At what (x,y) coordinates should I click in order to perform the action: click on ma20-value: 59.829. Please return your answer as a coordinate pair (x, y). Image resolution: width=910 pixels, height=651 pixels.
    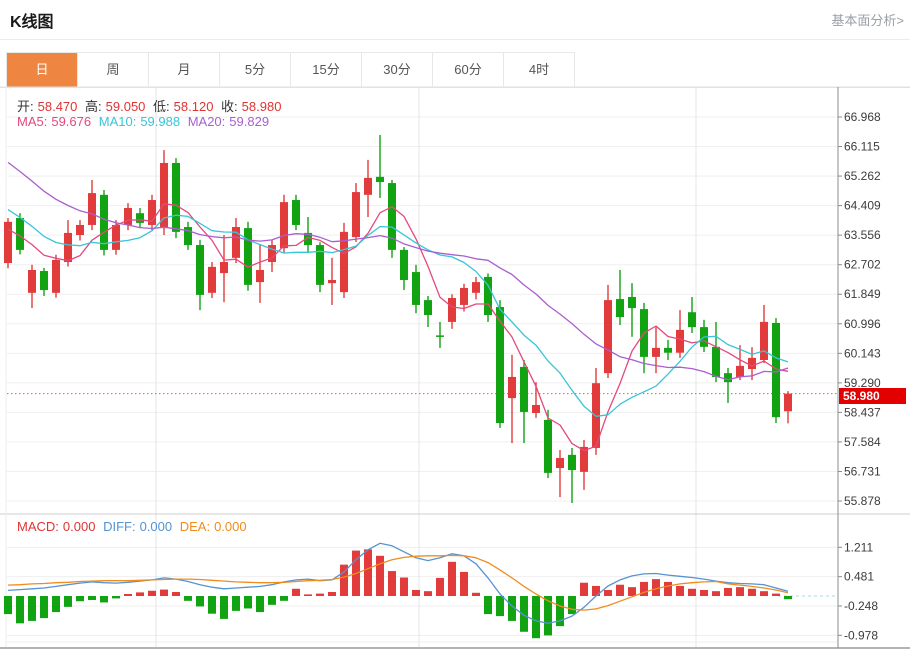
    Looking at the image, I should click on (249, 121).